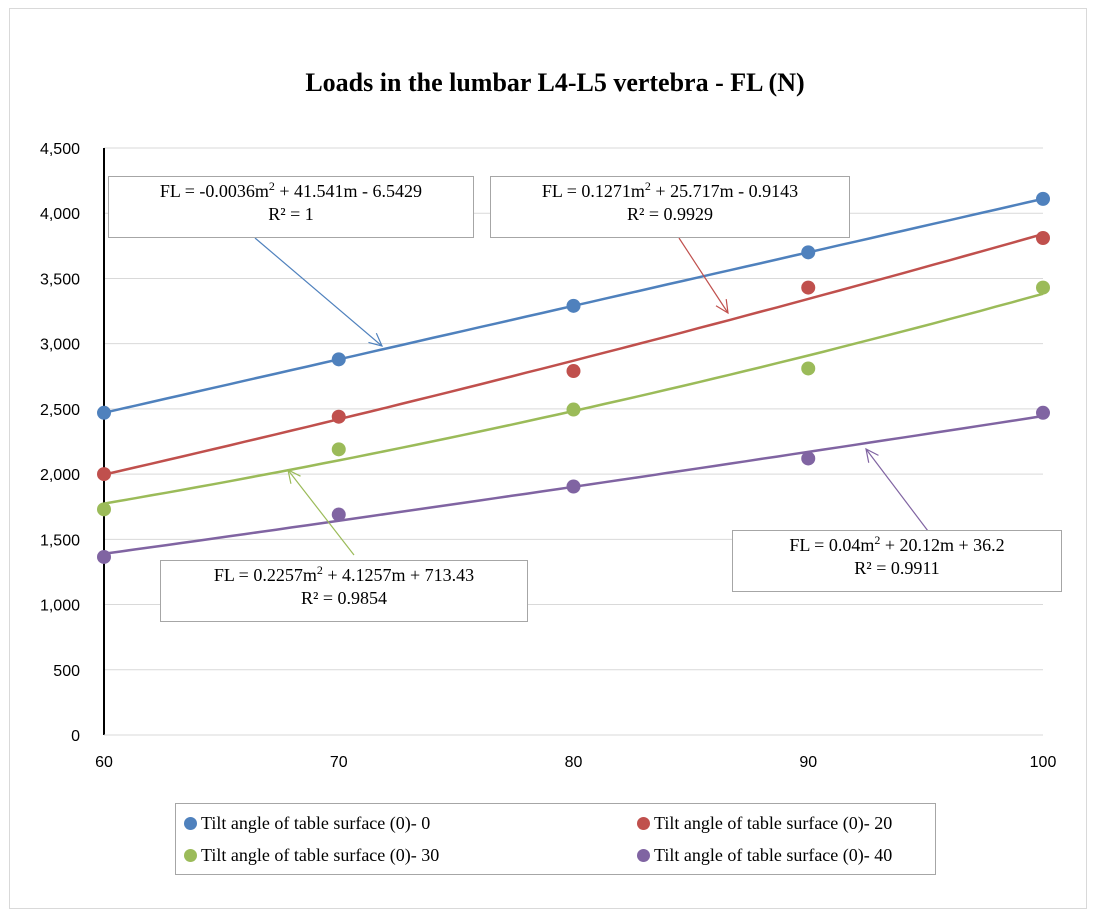 The height and width of the screenshot is (917, 1093). What do you see at coordinates (60, 149) in the screenshot?
I see `y-tick-label: 4,500` at bounding box center [60, 149].